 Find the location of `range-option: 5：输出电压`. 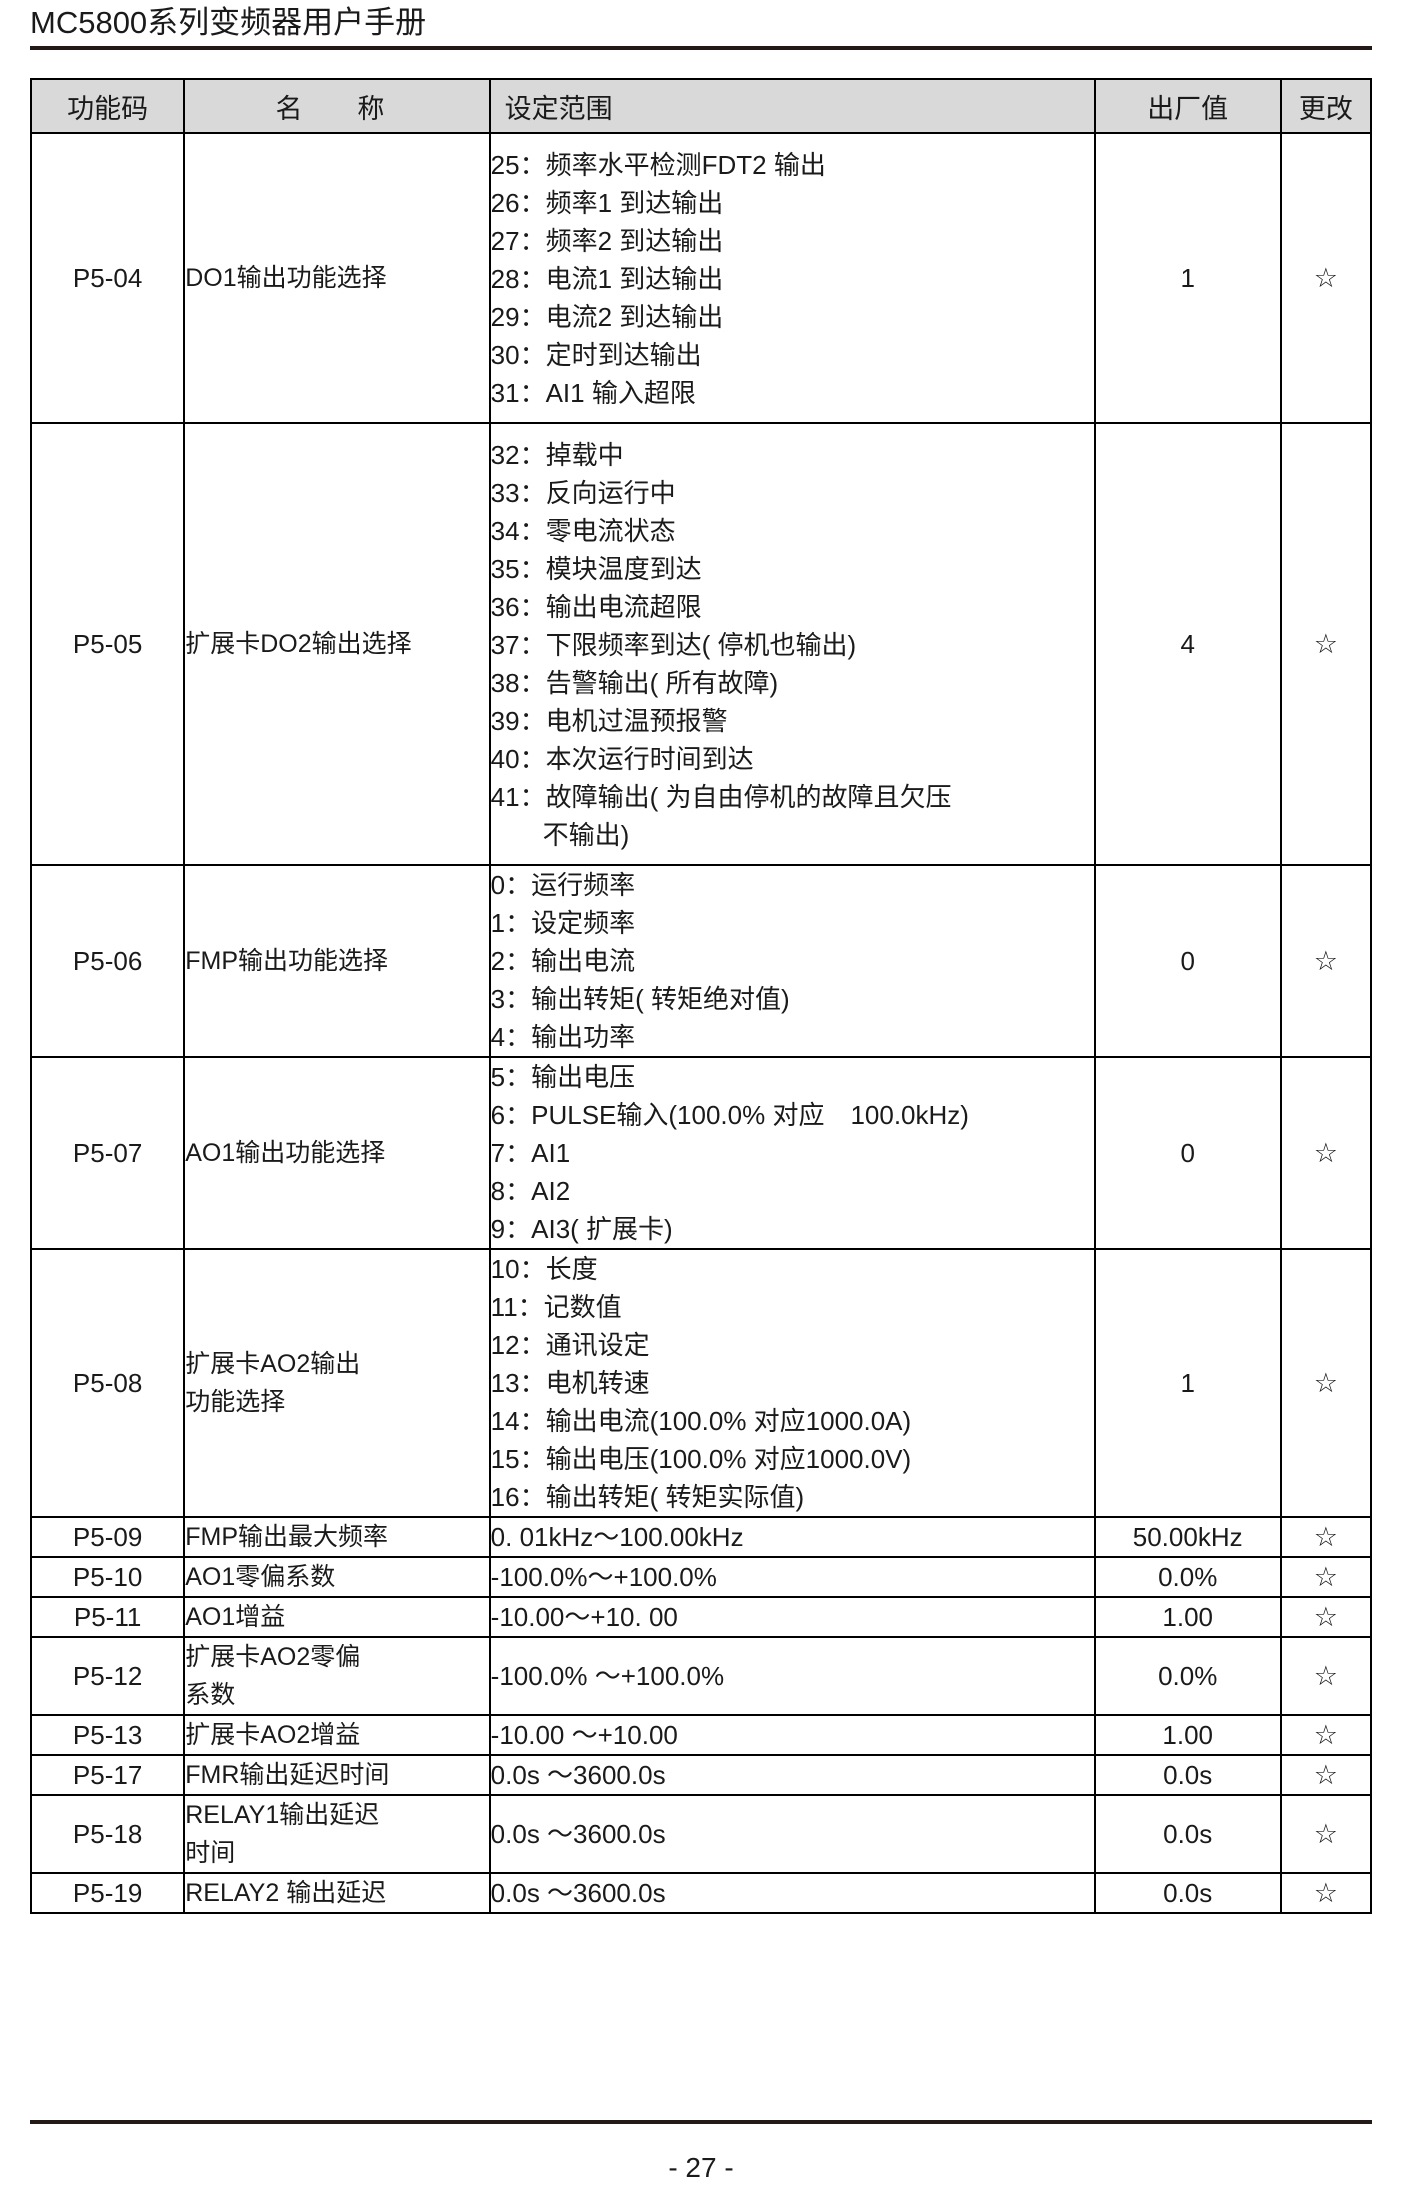

range-option: 5：输出电压 is located at coordinates (563, 1077).